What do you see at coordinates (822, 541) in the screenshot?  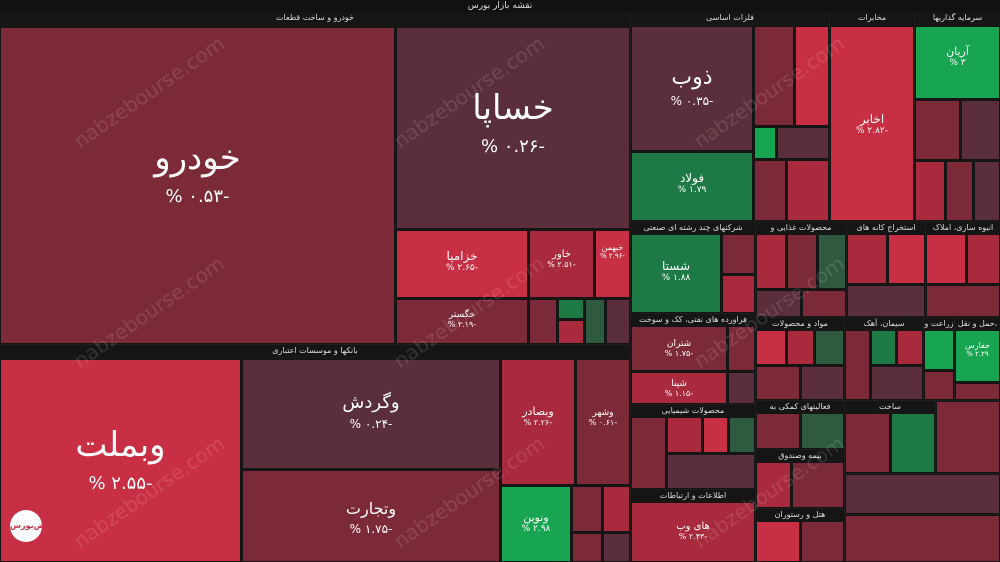 I see `tile-small-h2` at bounding box center [822, 541].